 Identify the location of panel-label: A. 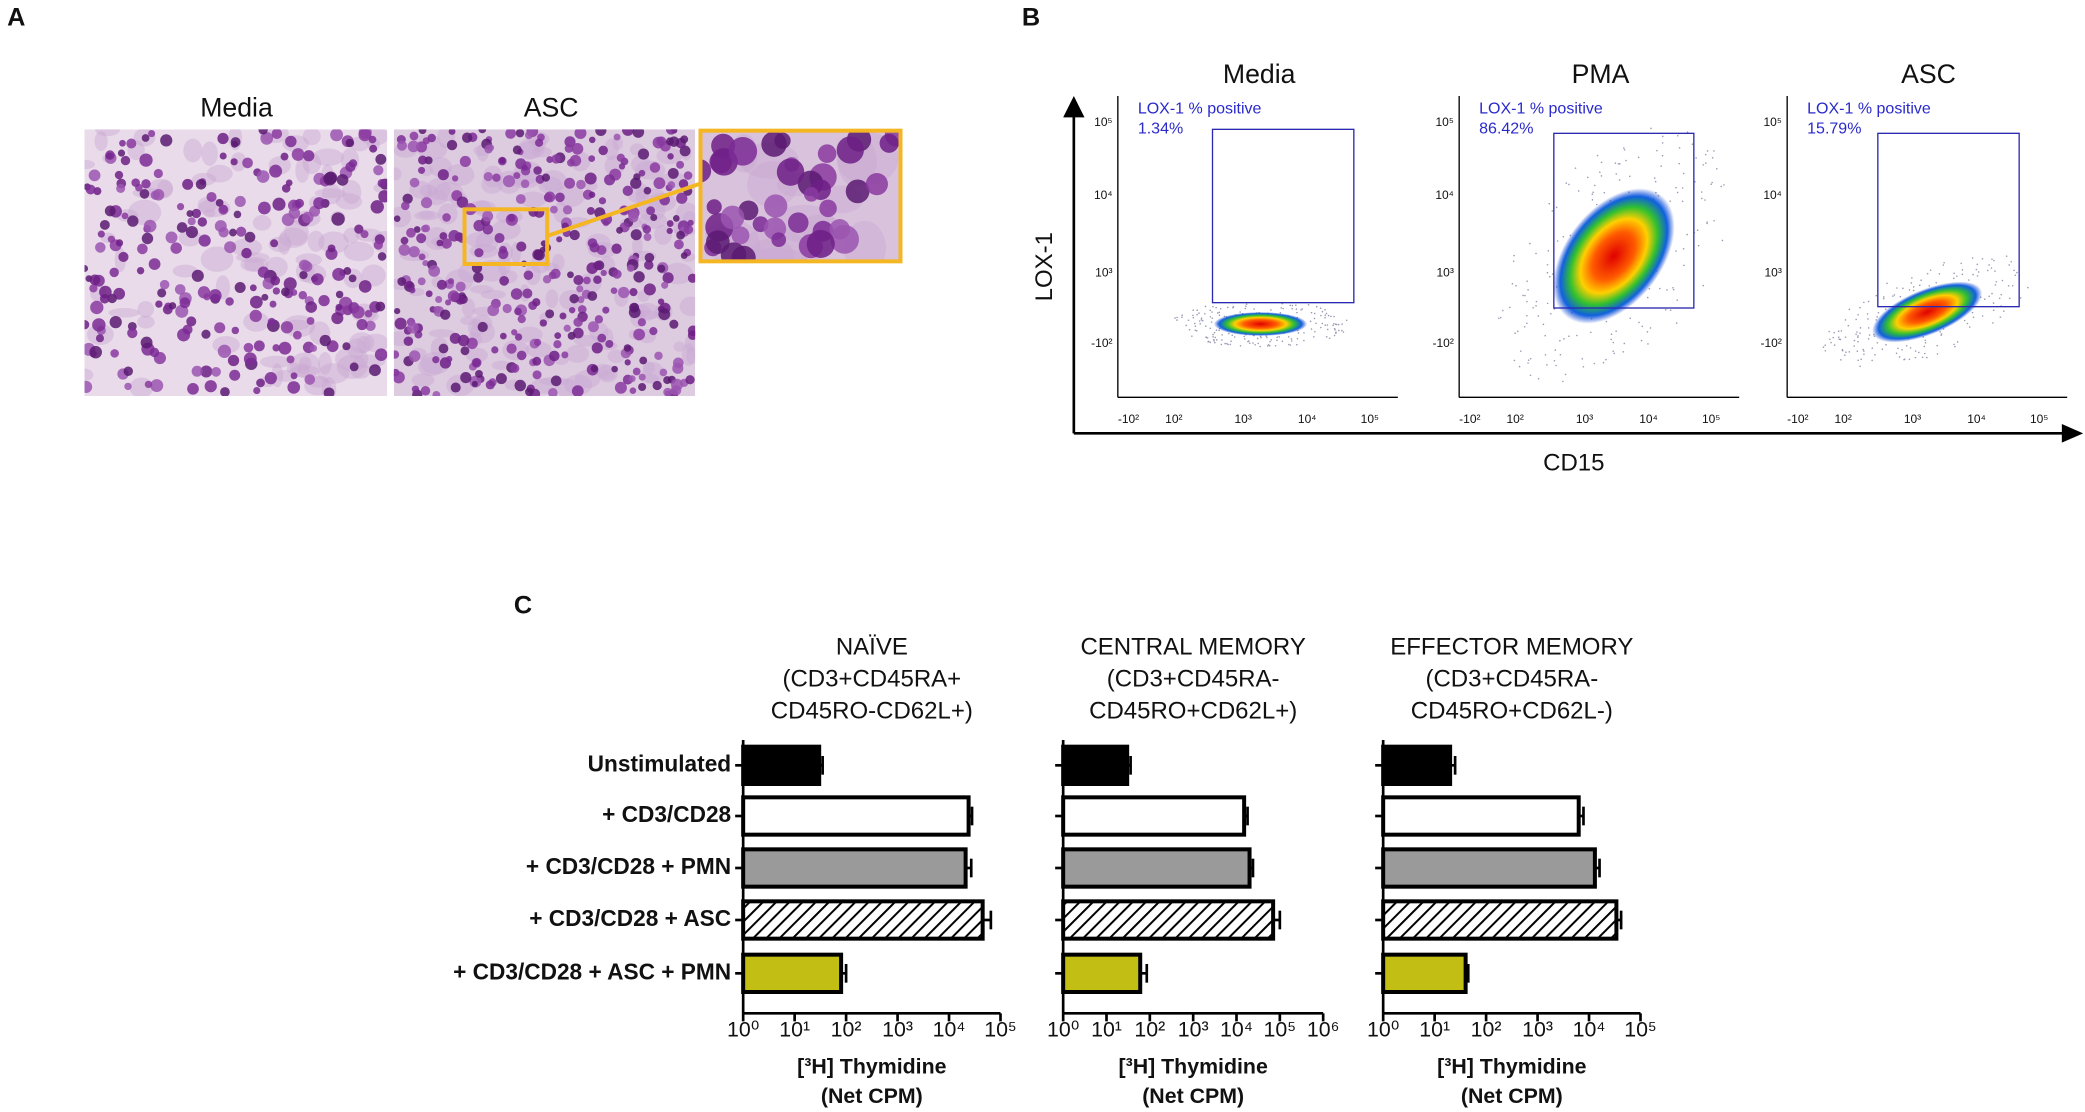
(16, 17).